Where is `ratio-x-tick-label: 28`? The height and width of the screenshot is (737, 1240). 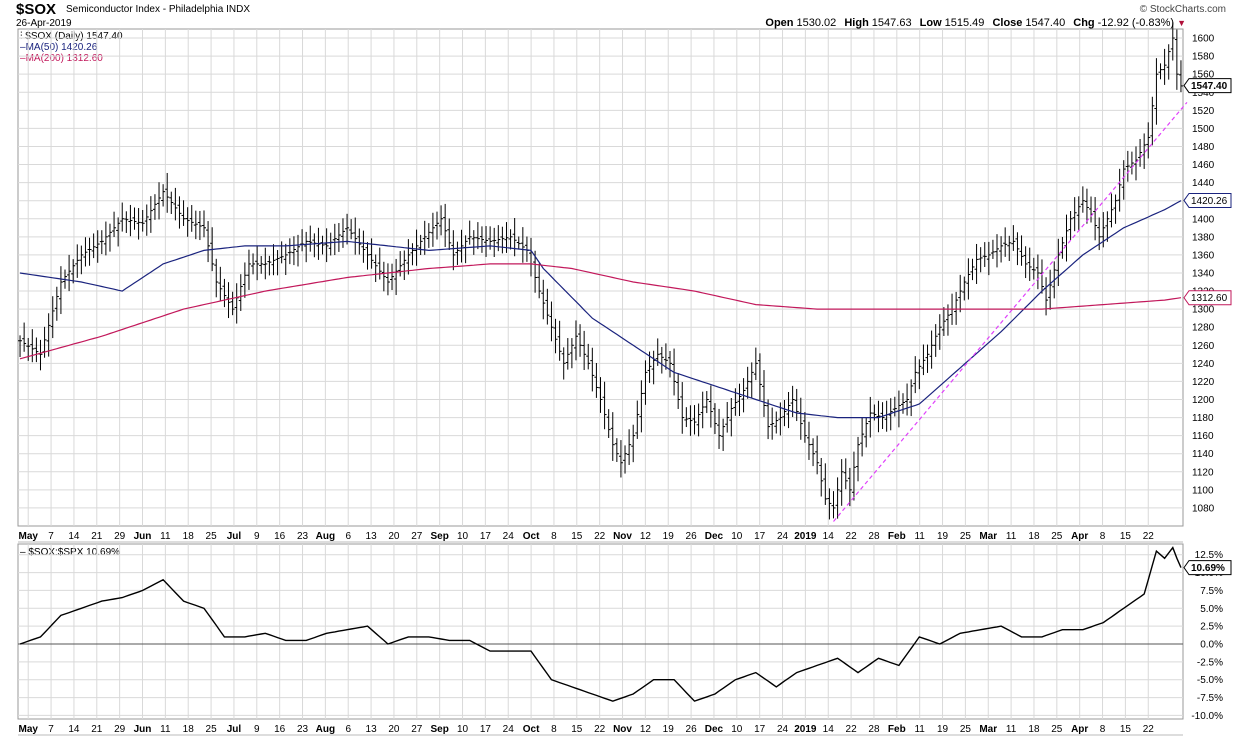 ratio-x-tick-label: 28 is located at coordinates (874, 729).